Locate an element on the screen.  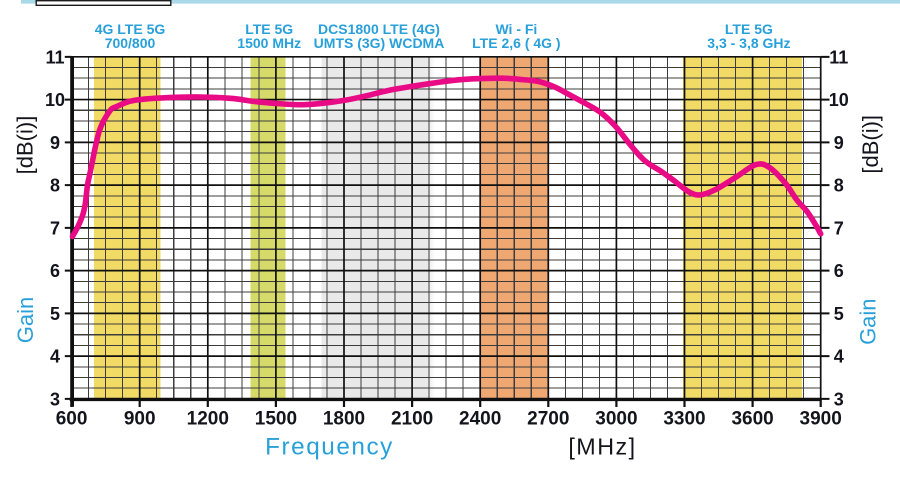
svg-text: 3300 is located at coordinates (684, 418).